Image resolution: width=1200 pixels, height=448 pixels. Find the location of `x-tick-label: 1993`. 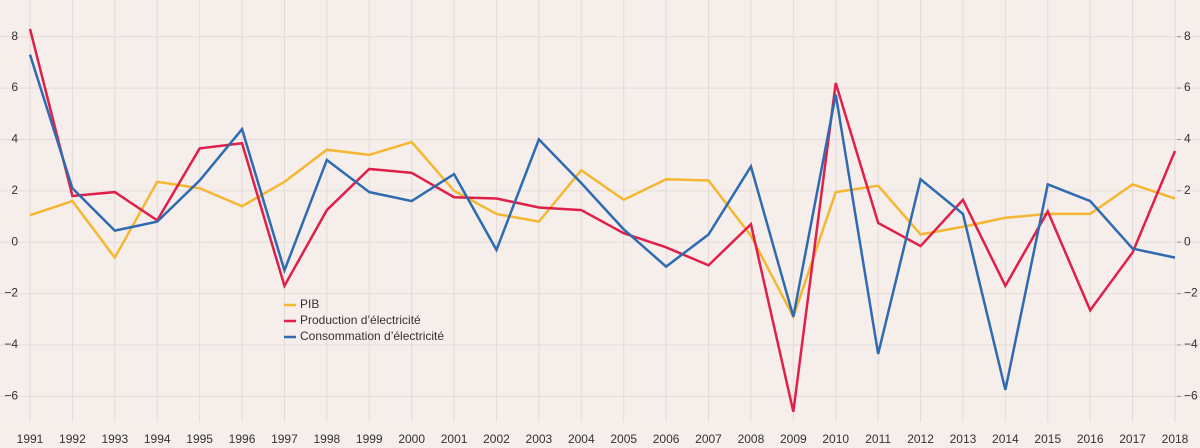

x-tick-label: 1993 is located at coordinates (114, 439).